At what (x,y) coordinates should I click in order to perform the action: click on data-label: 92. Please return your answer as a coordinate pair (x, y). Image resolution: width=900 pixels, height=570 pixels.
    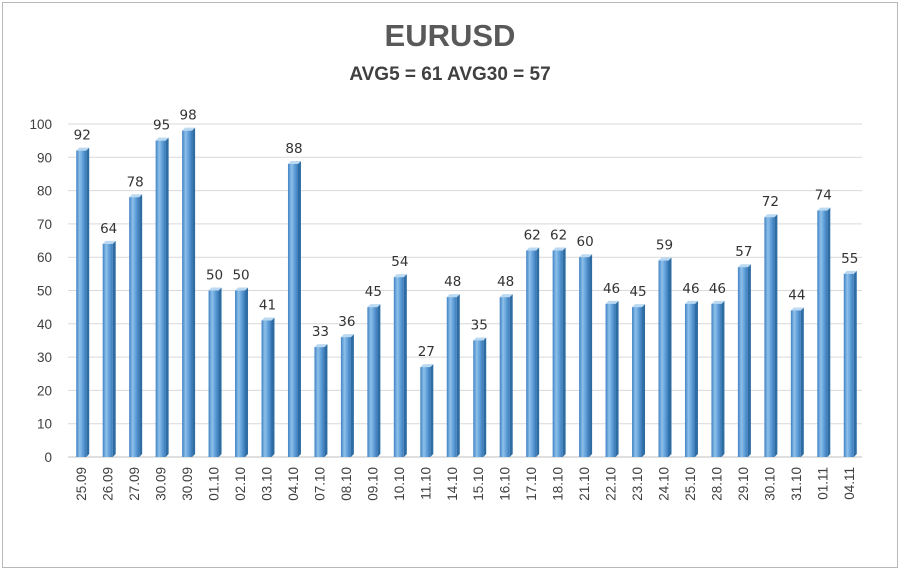
    Looking at the image, I should click on (82, 136).